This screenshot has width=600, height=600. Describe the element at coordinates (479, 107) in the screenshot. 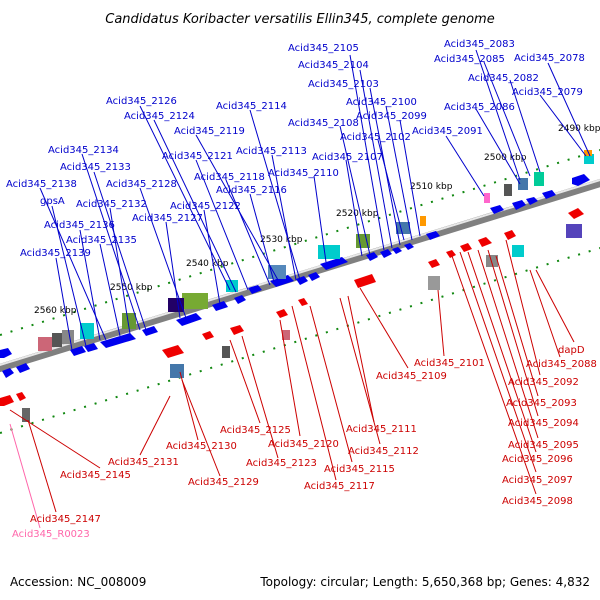

I see `gene-label: Acid345_2086` at that location.